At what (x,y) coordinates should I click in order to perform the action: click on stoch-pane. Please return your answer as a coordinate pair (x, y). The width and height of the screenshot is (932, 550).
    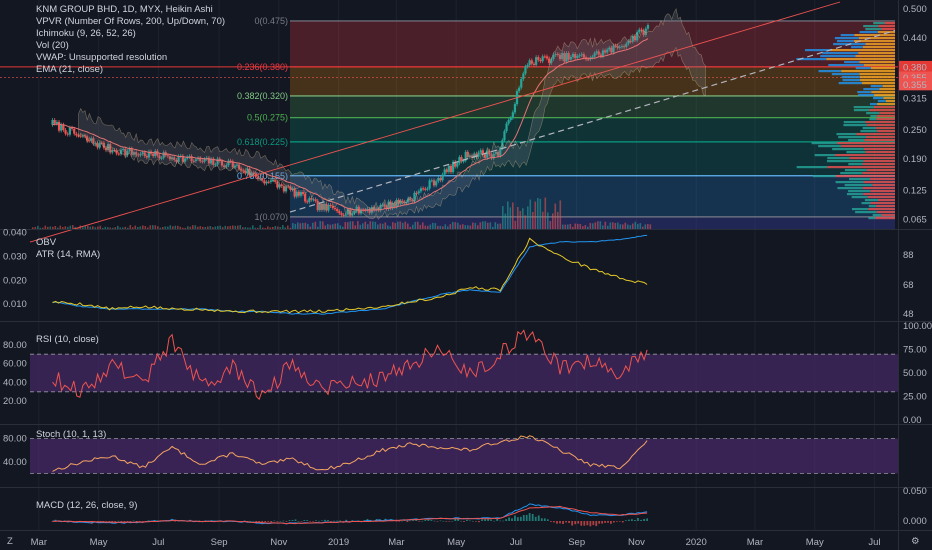
    Looking at the image, I should click on (464, 454).